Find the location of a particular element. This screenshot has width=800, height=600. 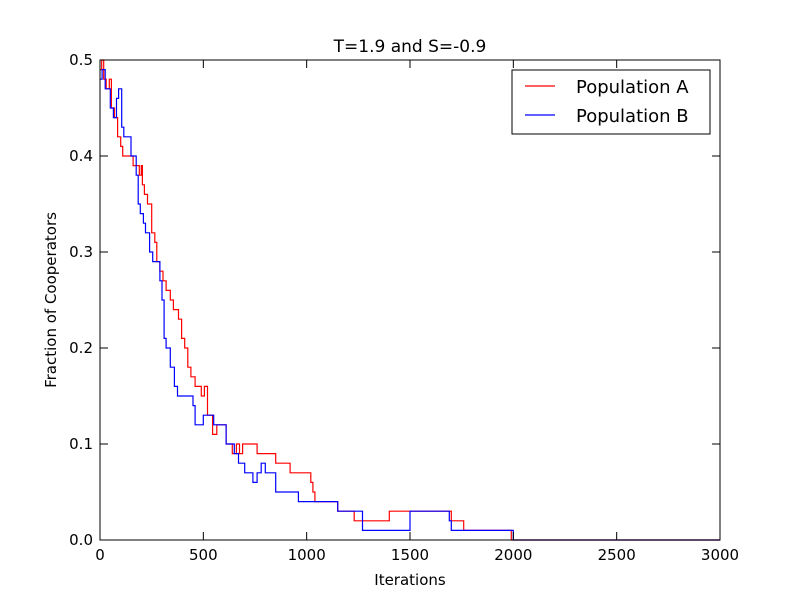

y-tick-label: 0.5 is located at coordinates (81, 60).